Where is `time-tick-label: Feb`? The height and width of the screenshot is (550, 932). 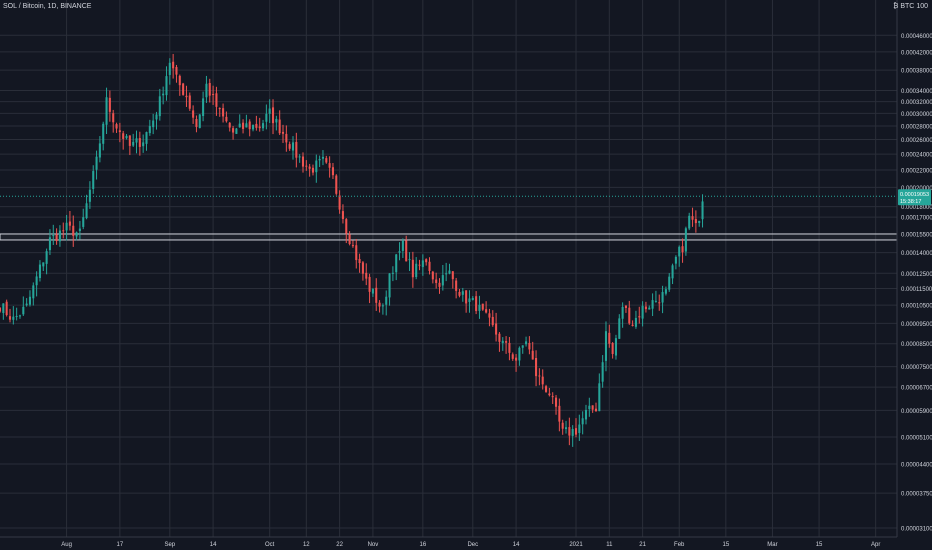
time-tick-label: Feb is located at coordinates (679, 545).